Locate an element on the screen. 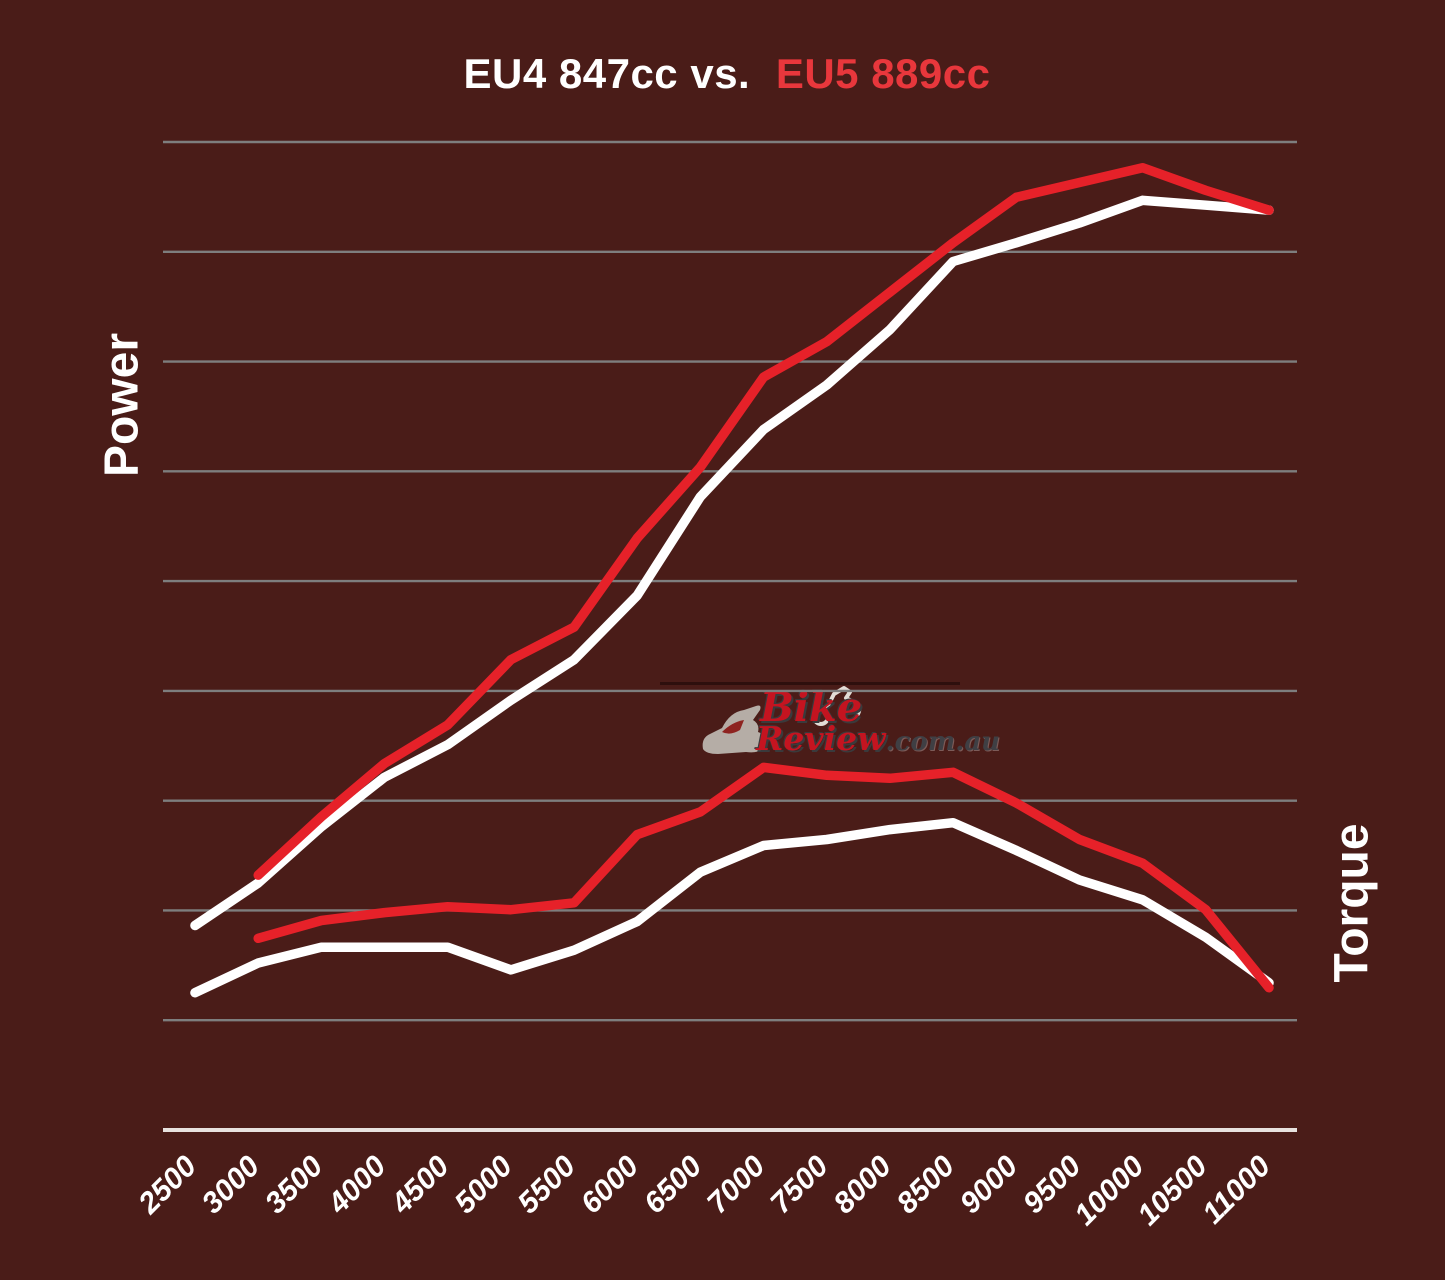 The height and width of the screenshot is (1280, 1445). watermark: Bike Review.com.au is located at coordinates (830, 719).